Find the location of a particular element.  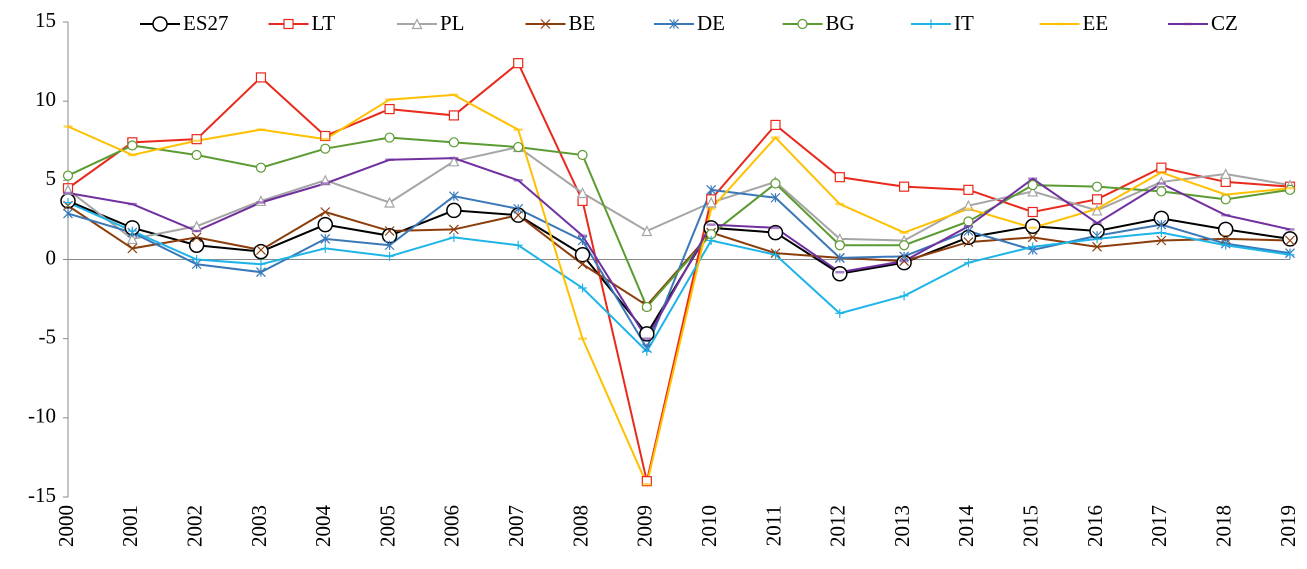

x-tick-label: 2014 is located at coordinates (966, 526).